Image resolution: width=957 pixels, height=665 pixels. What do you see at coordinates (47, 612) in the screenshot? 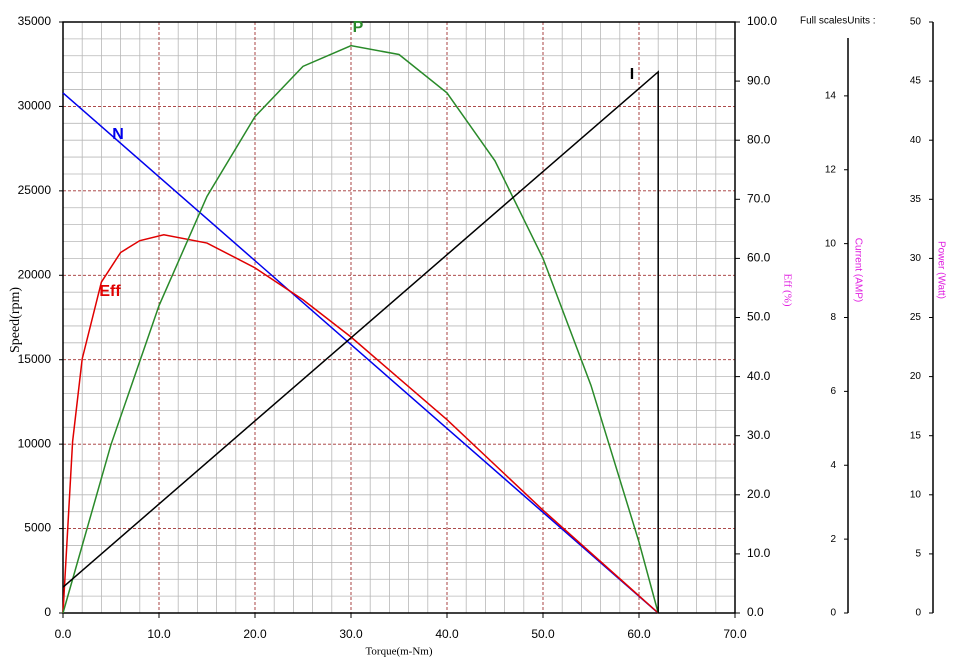
I see `y-tick-label: 0` at bounding box center [47, 612].